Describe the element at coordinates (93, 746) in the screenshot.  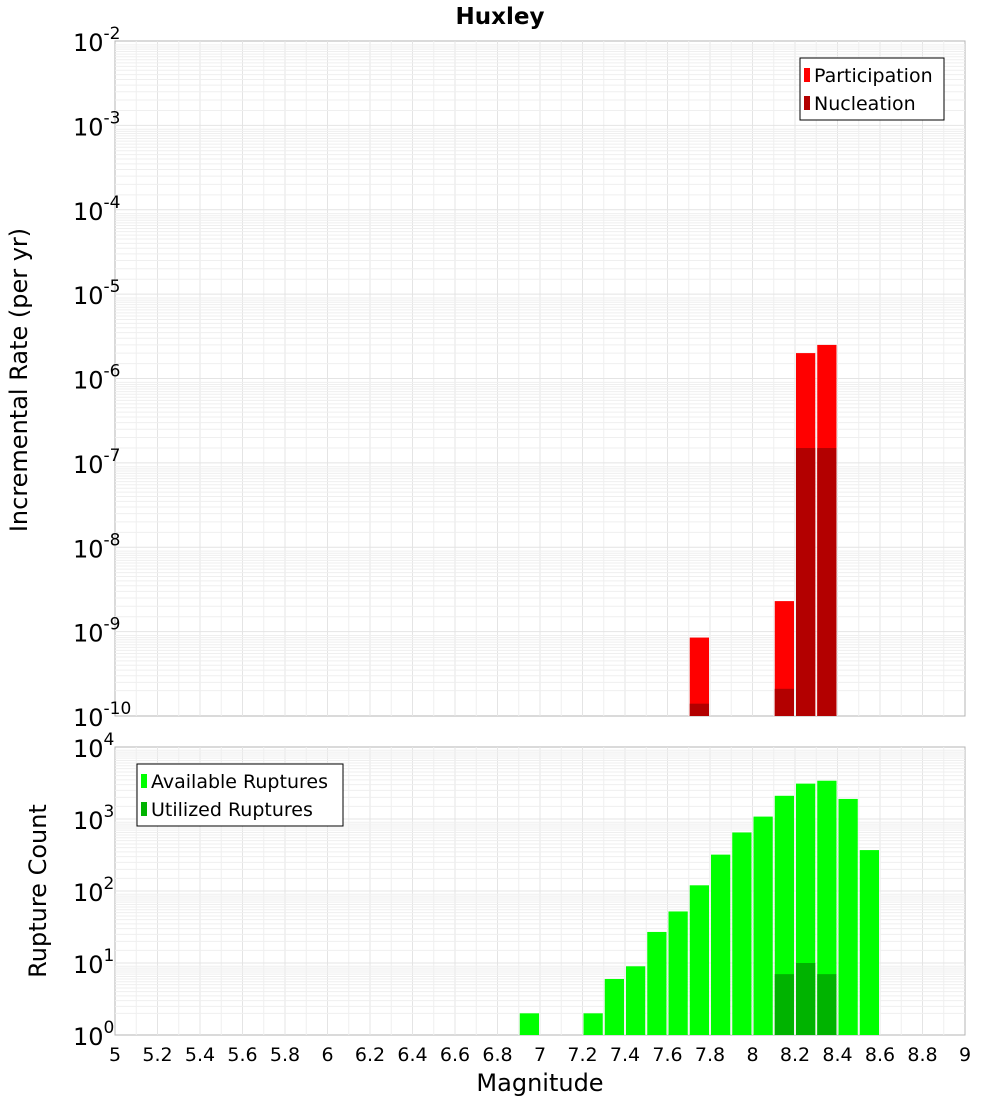
I see `y-tick-label: 10⁴` at that location.